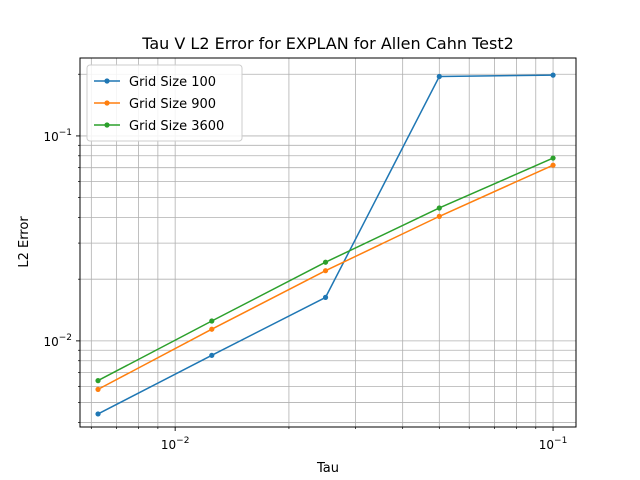 The width and height of the screenshot is (640, 480). What do you see at coordinates (553, 444) in the screenshot?
I see `x-tick-label: 10⁻¹` at bounding box center [553, 444].